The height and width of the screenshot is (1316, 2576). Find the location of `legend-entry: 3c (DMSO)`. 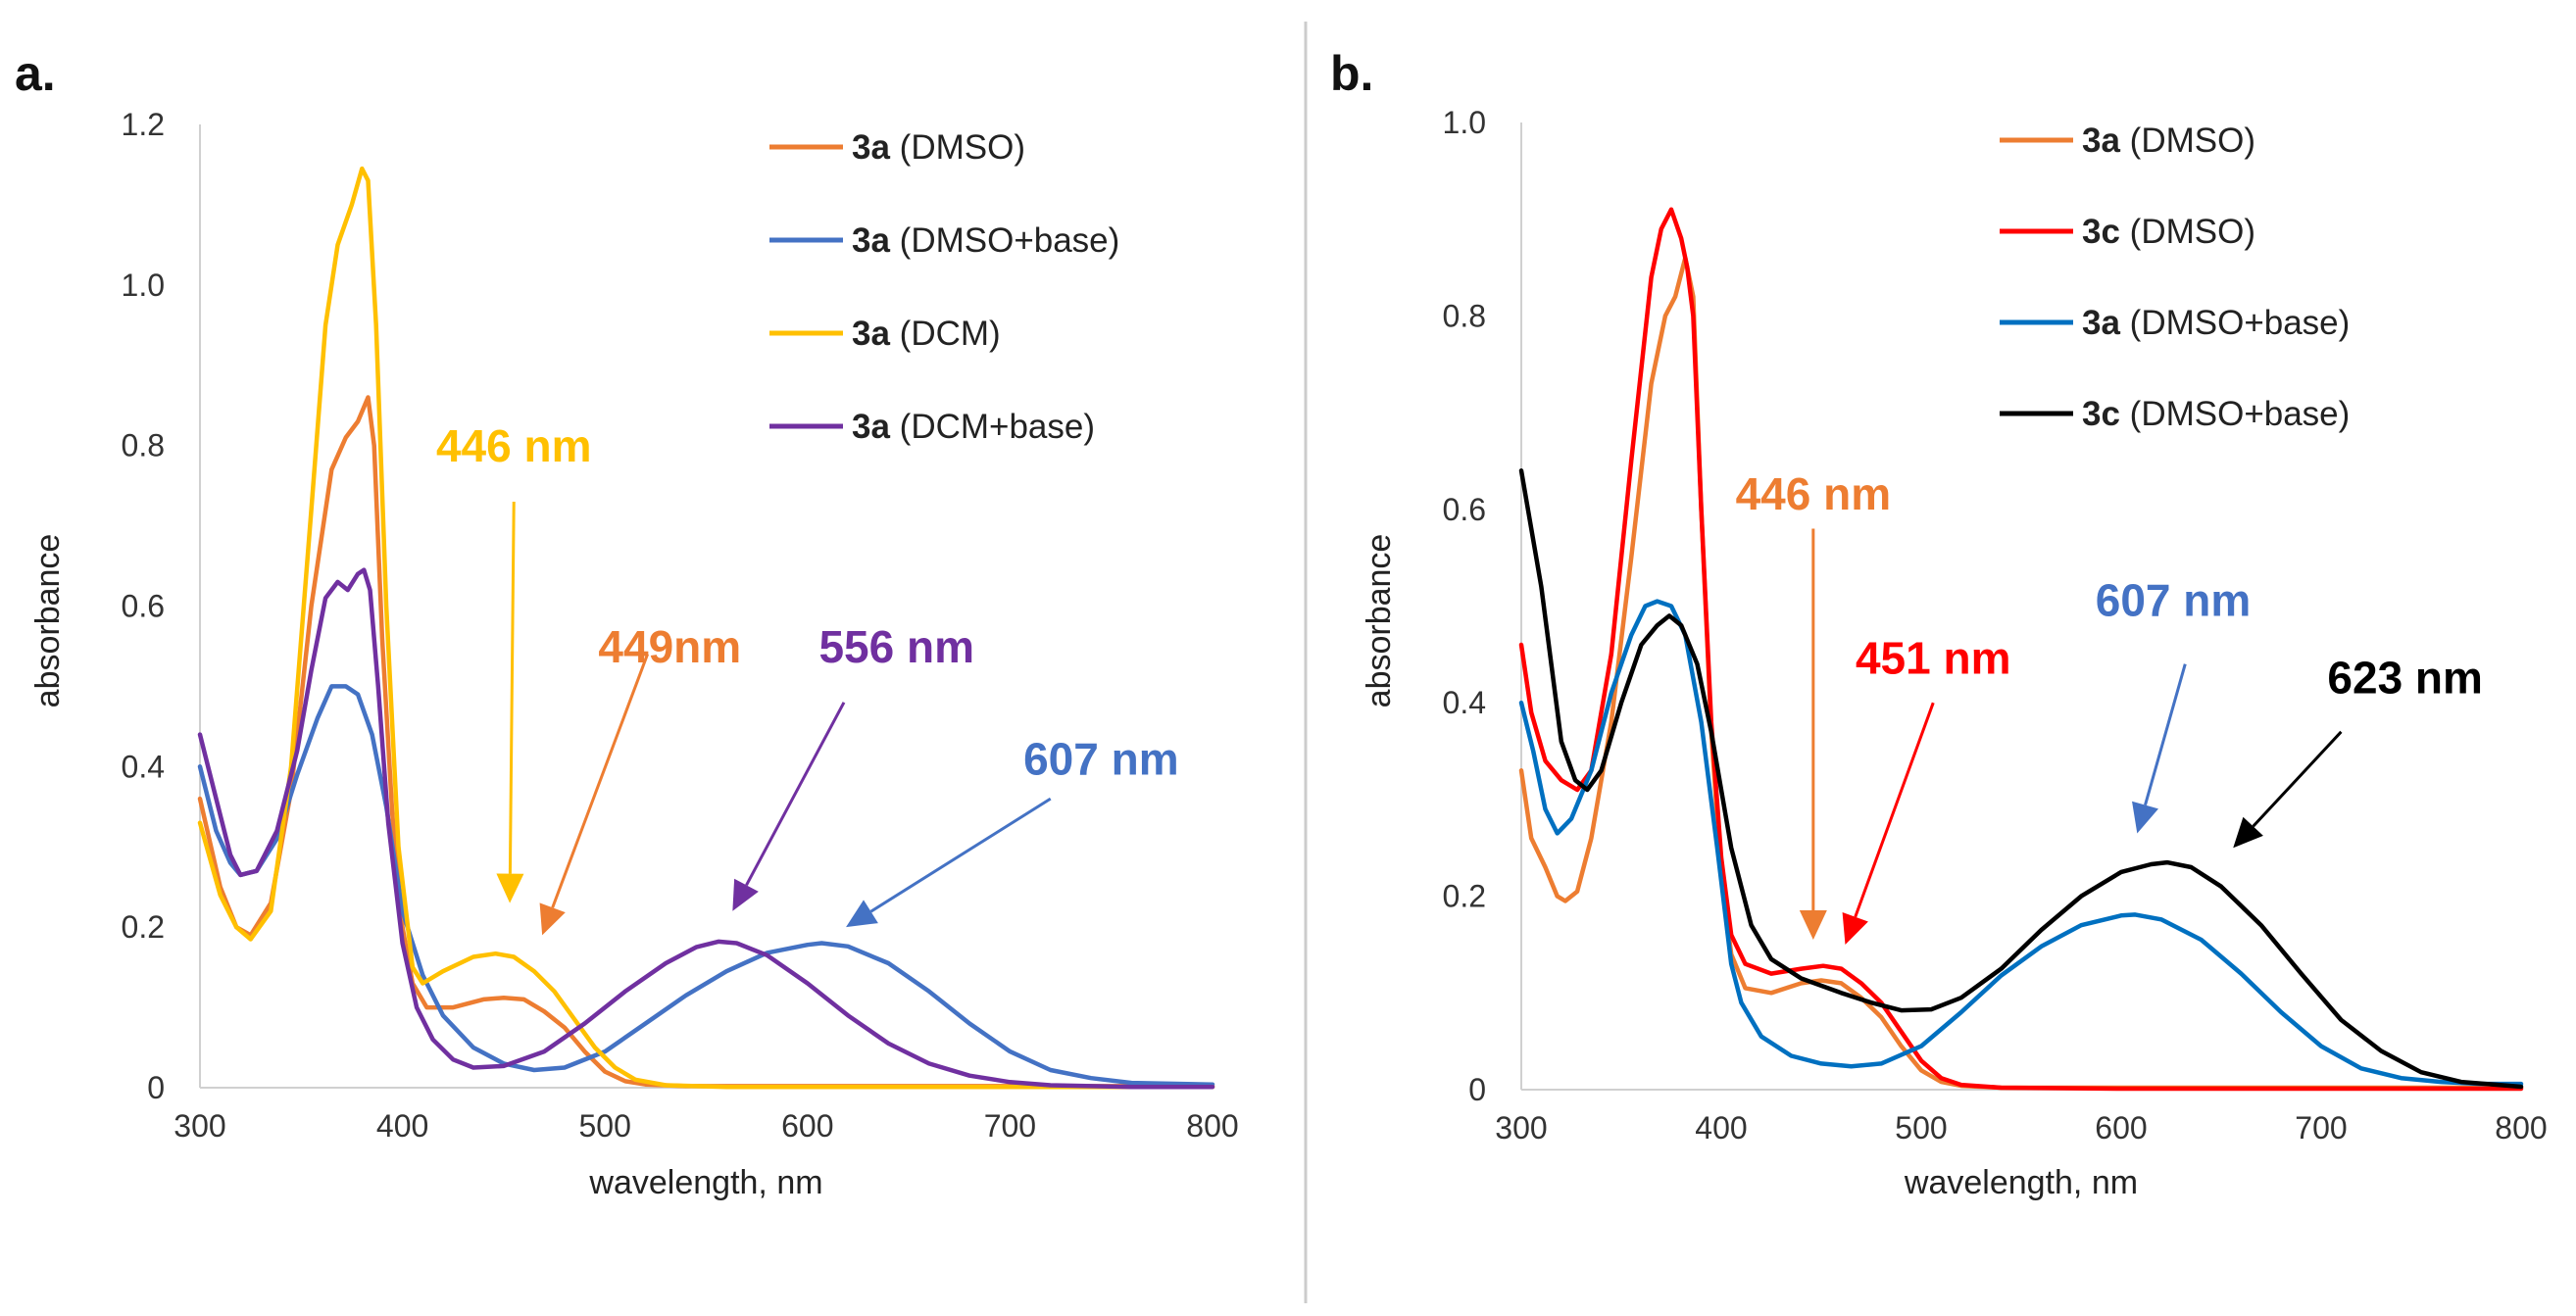

legend-entry: 3c (DMSO) is located at coordinates (2168, 232).